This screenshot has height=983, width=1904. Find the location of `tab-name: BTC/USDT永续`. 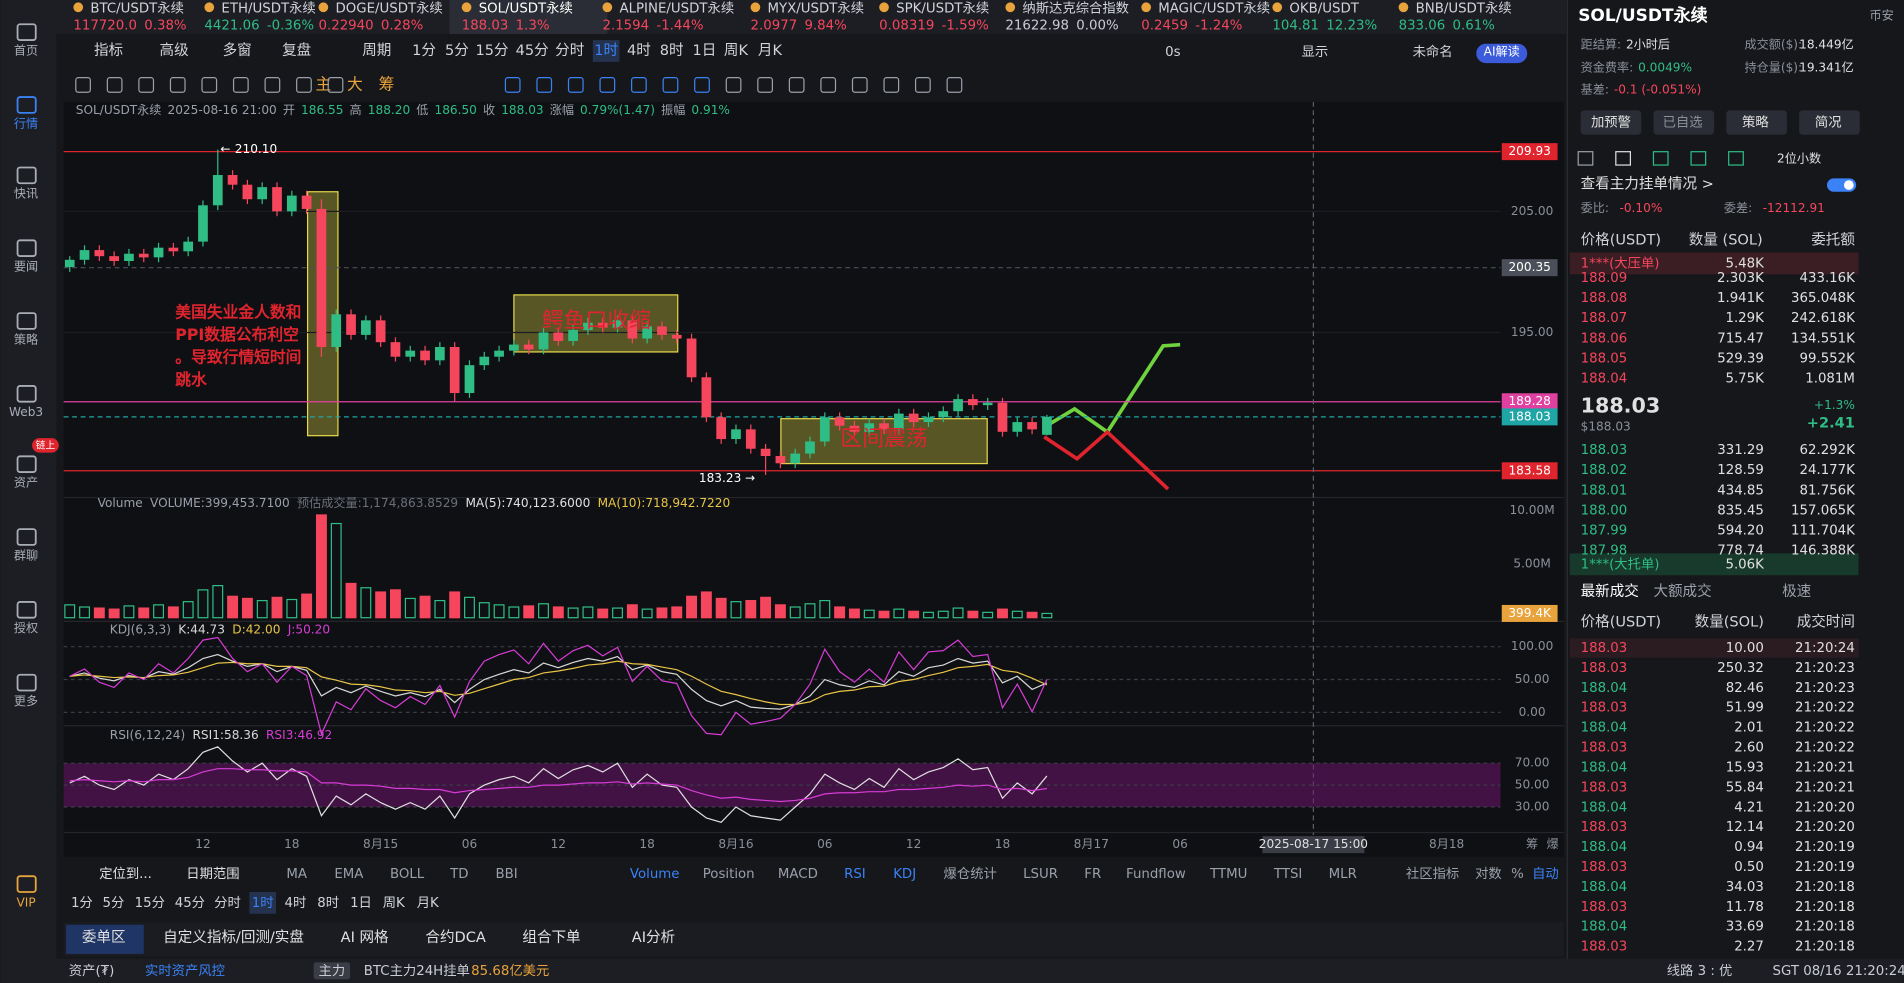

tab-name: BTC/USDT永续 is located at coordinates (137, 8).